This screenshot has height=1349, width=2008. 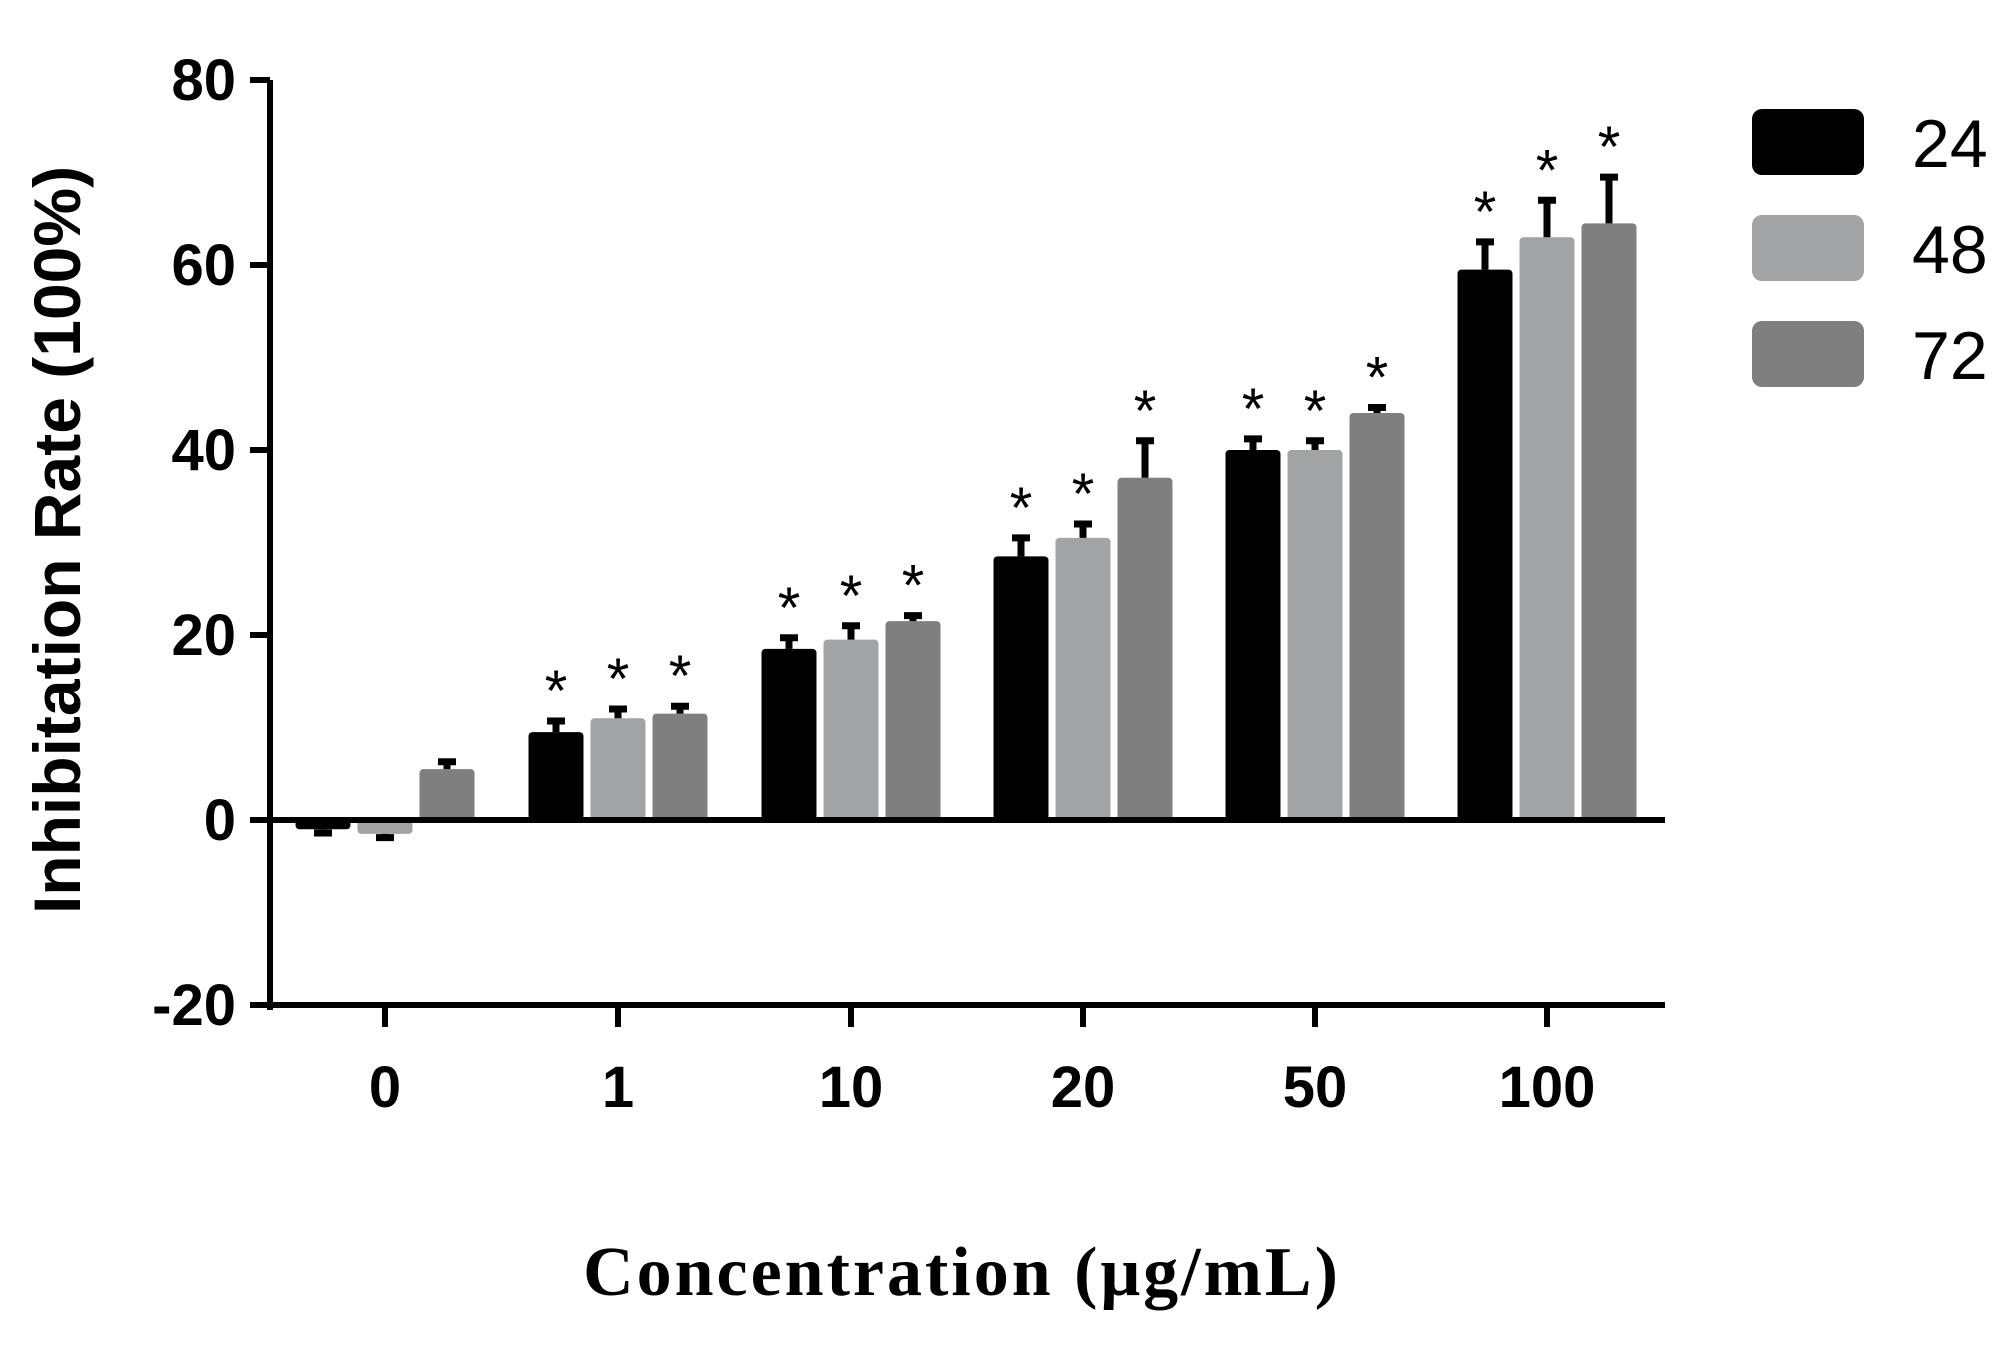 What do you see at coordinates (203, 450) in the screenshot?
I see `y-tick-label: 40` at bounding box center [203, 450].